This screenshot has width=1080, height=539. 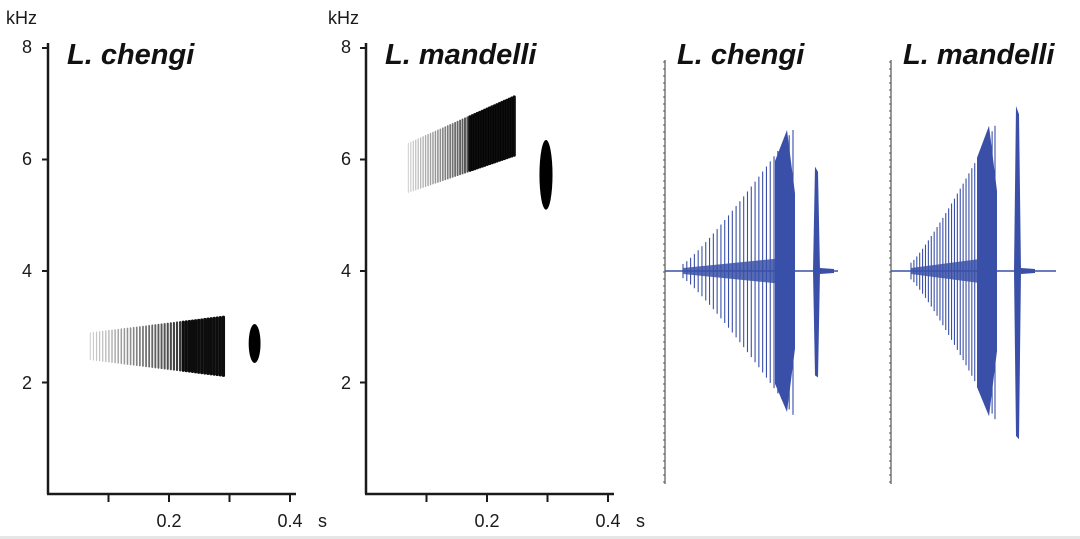 I want to click on waveform-marks-mandelli, so click(x=973, y=273).